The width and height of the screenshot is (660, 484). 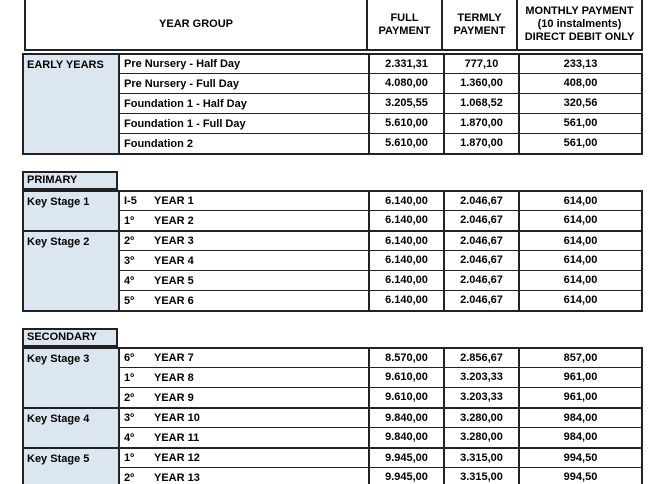 What do you see at coordinates (129, 358) in the screenshot?
I see `year-prefix: 6º` at bounding box center [129, 358].